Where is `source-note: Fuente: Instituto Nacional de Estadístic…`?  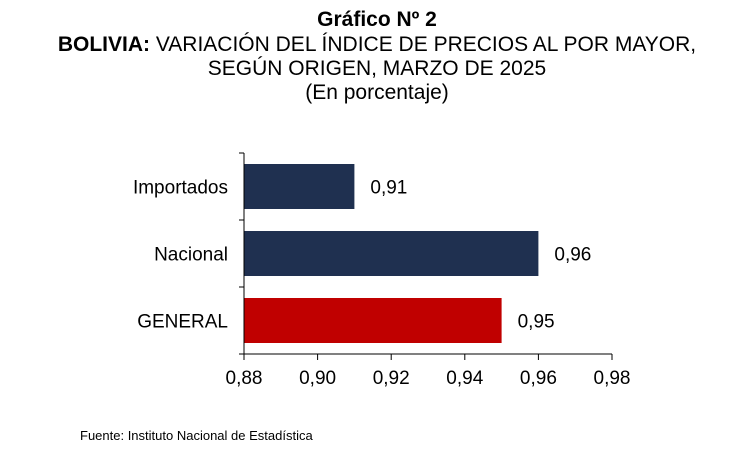
source-note: Fuente: Instituto Nacional de Estadístic… is located at coordinates (196, 435).